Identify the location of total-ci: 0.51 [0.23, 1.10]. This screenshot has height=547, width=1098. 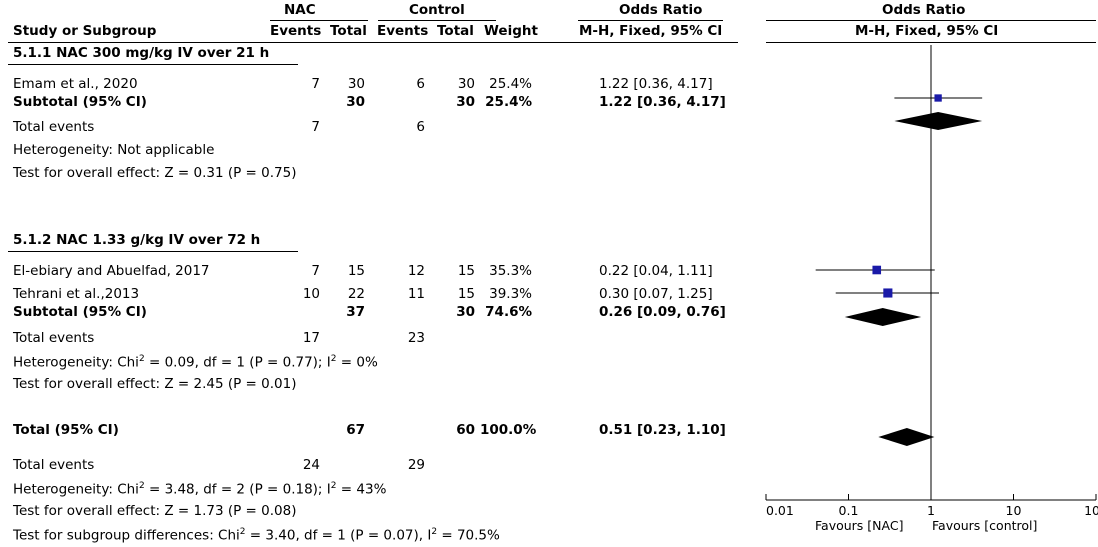
(662, 430).